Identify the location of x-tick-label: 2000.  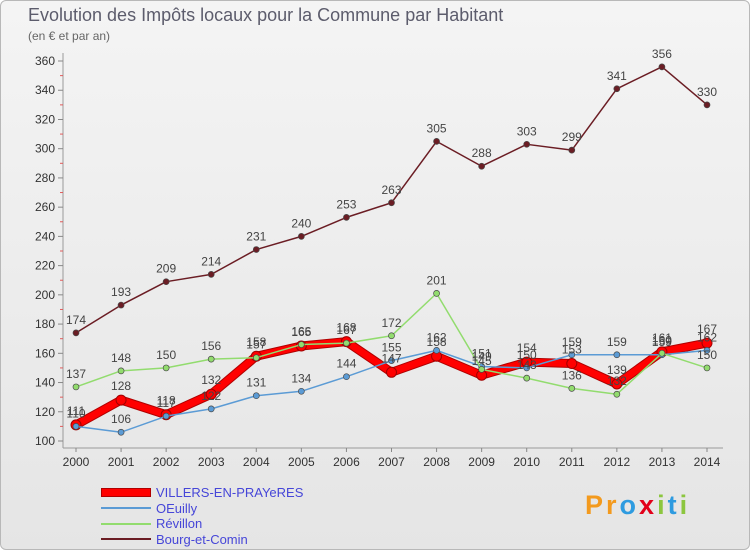
(76, 462).